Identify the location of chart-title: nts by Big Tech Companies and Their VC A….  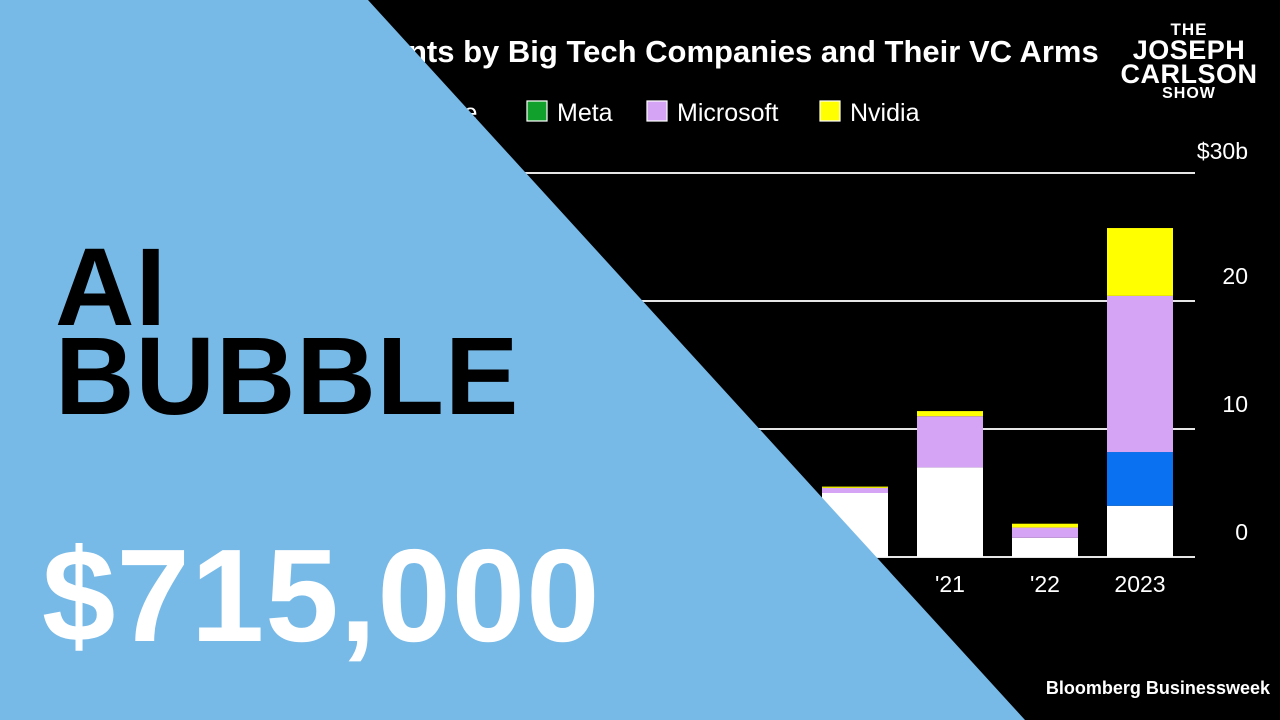
(753, 51).